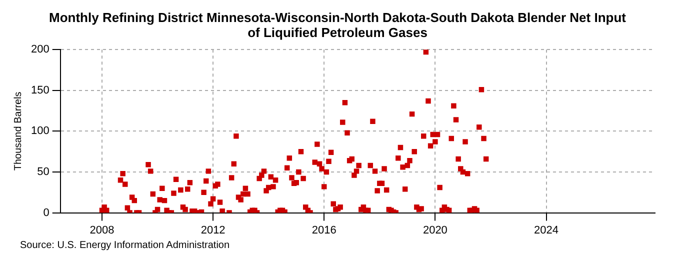 The image size is (675, 275). I want to click on y-tick-label: 150, so click(40, 90).